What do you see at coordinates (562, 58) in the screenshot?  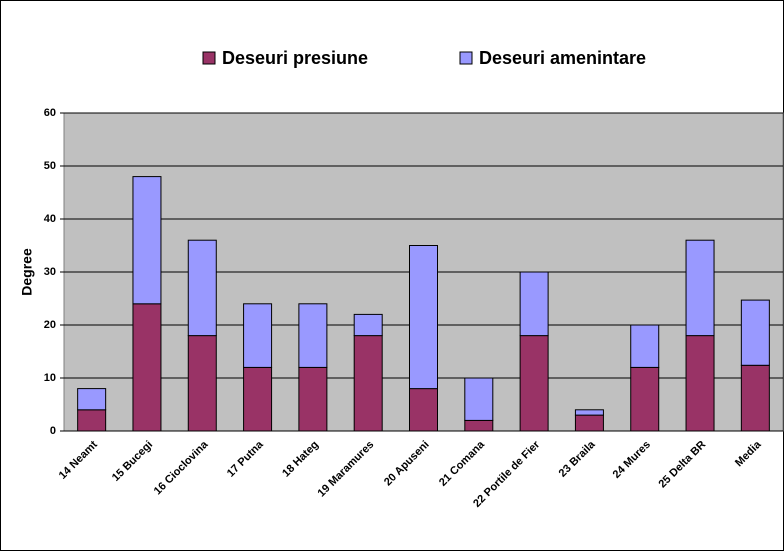 I see `legend-label: Deseuri amenintare` at bounding box center [562, 58].